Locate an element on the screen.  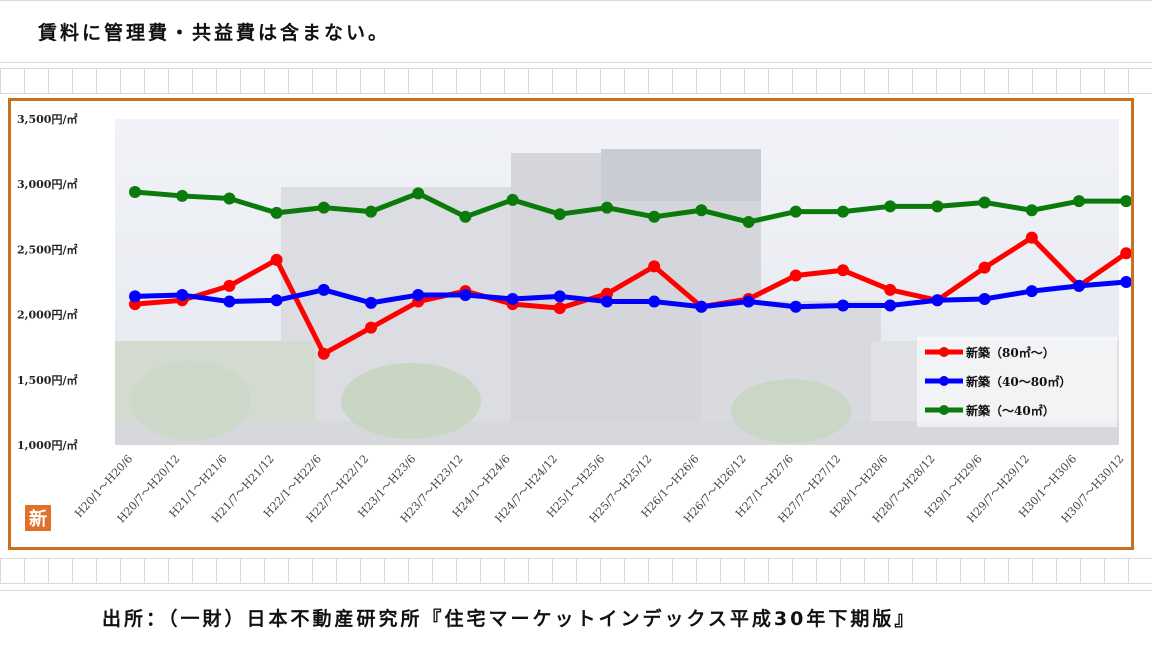
y-tick-label: 1,000円/㎡ is located at coordinates (47, 445).